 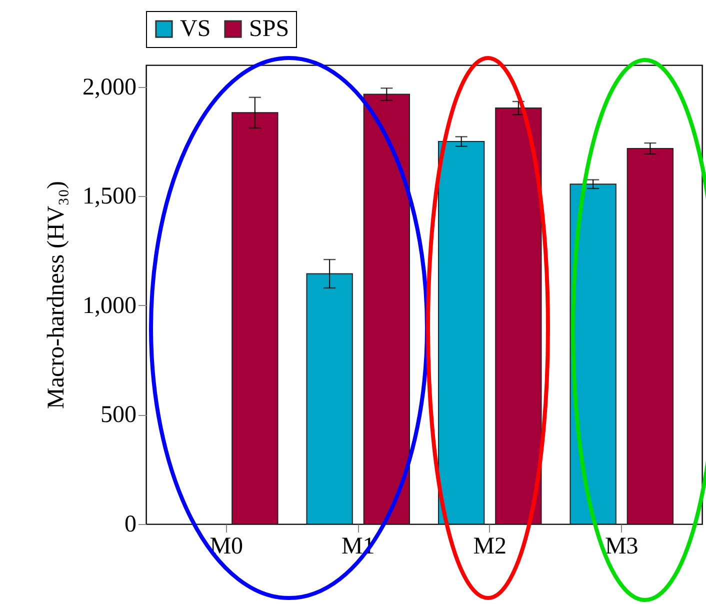 I want to click on legend-label: VS, so click(x=195, y=29).